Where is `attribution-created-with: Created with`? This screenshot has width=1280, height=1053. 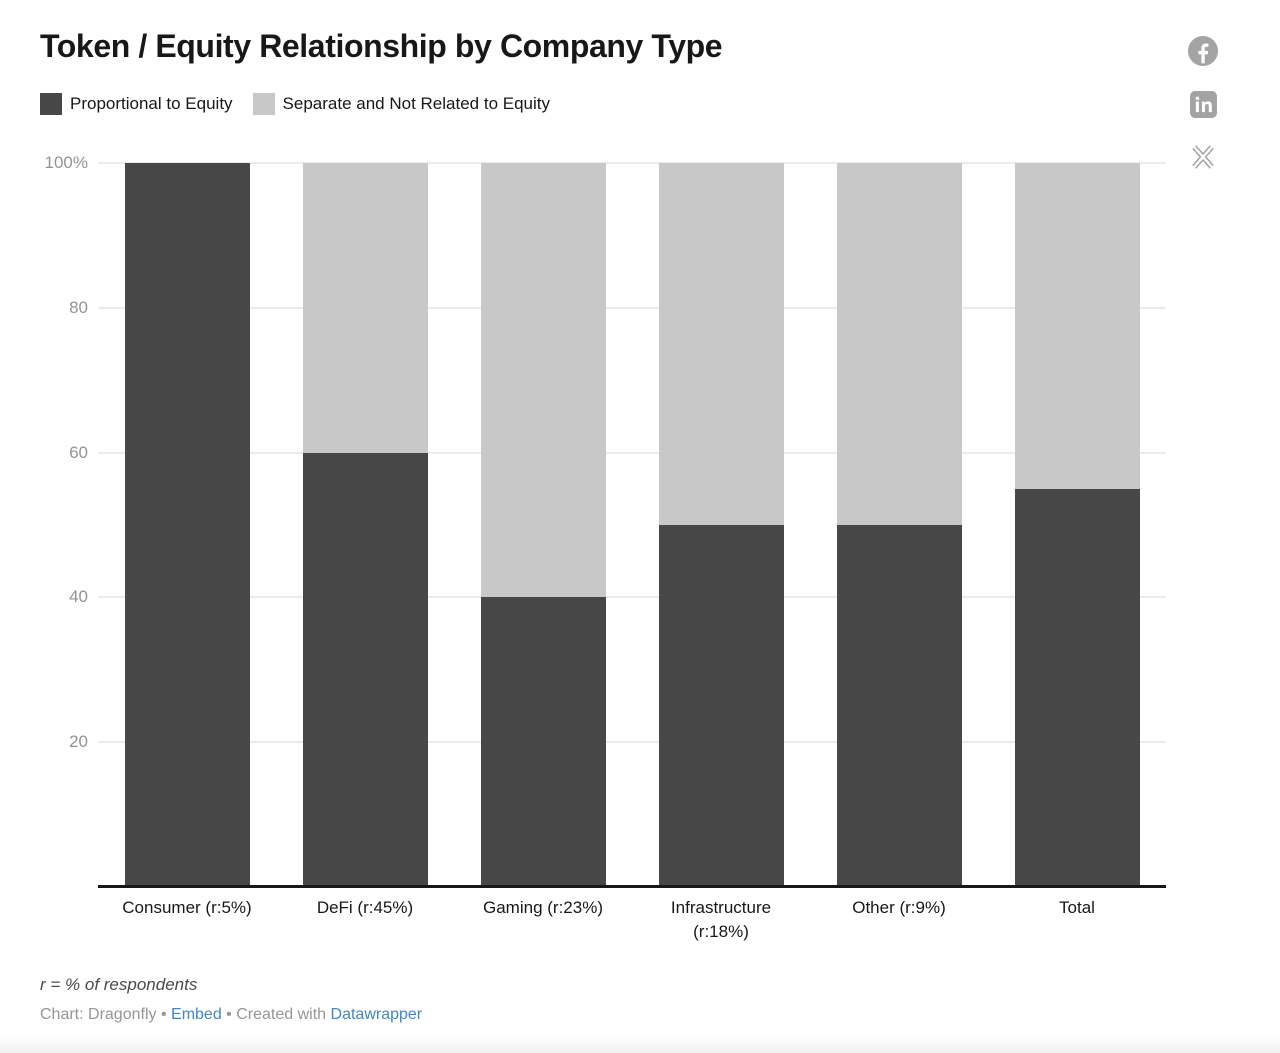
attribution-created-with: Created with is located at coordinates (281, 1014).